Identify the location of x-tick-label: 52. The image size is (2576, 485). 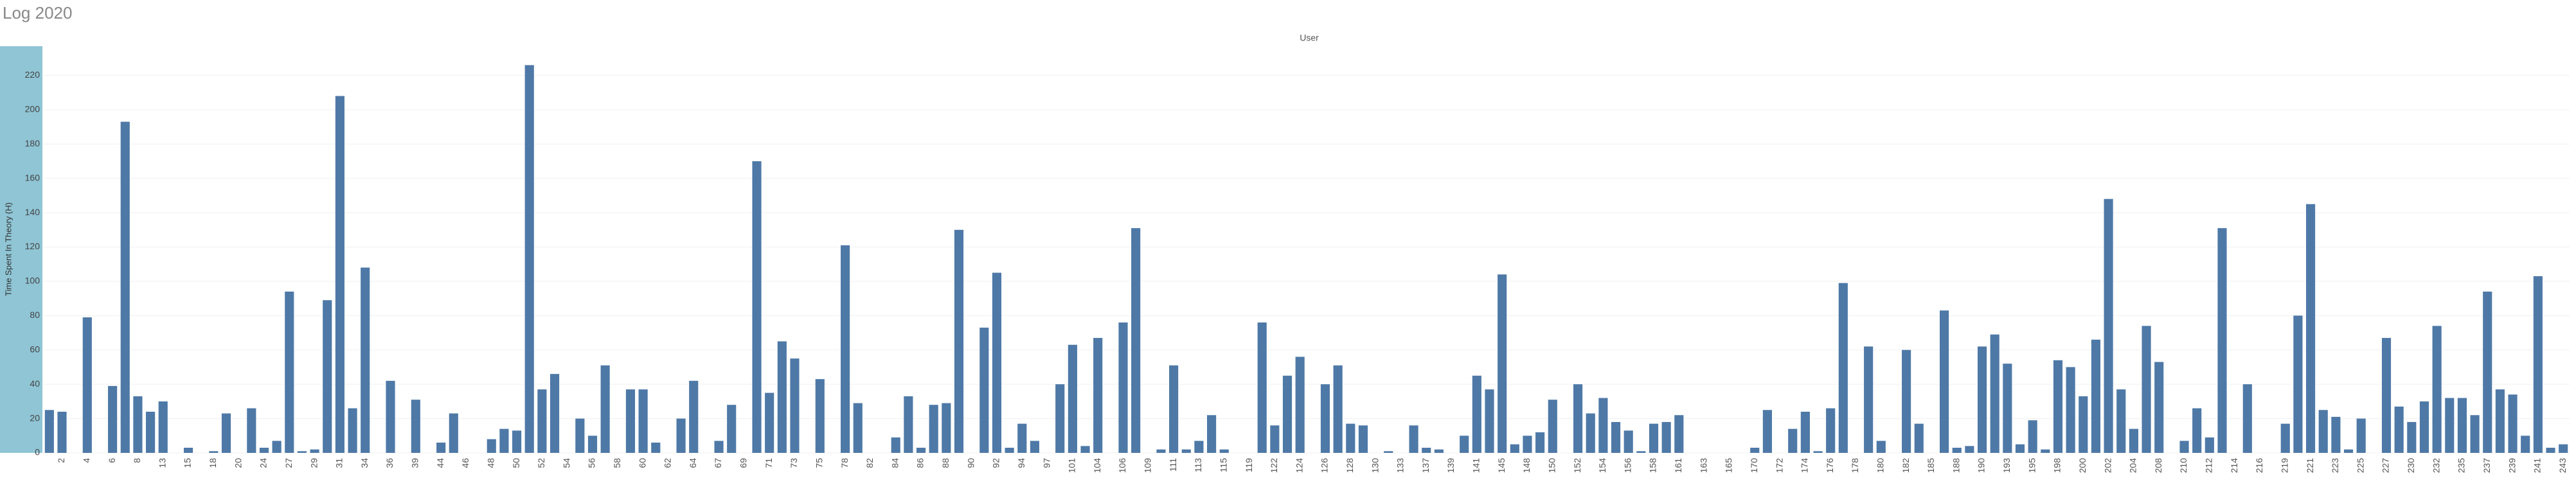
(541, 463).